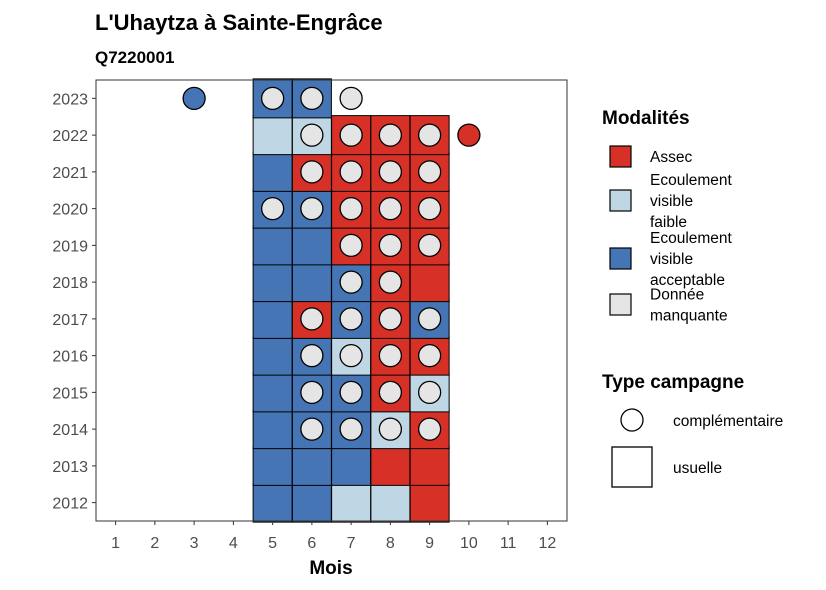 The image size is (826, 590). I want to click on x-tick-label: 3, so click(194, 543).